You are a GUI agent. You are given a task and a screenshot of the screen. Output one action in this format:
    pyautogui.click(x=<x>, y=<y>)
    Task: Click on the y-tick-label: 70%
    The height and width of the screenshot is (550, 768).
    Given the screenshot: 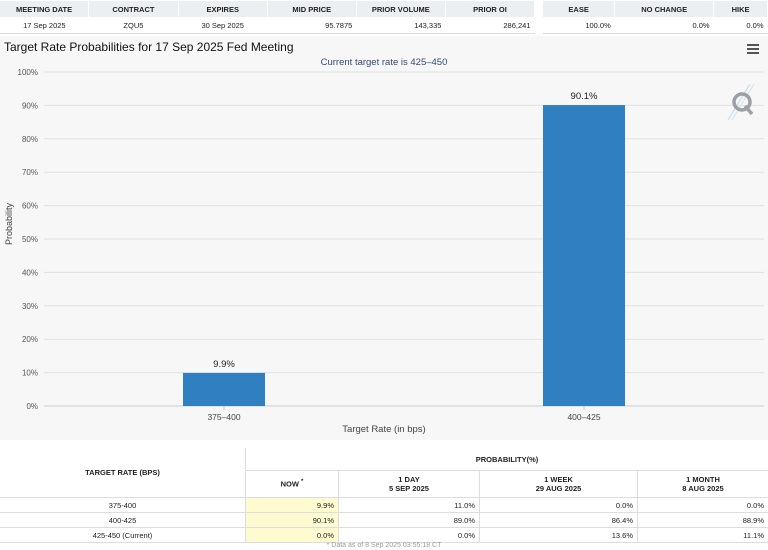 What is the action you would take?
    pyautogui.click(x=30, y=172)
    